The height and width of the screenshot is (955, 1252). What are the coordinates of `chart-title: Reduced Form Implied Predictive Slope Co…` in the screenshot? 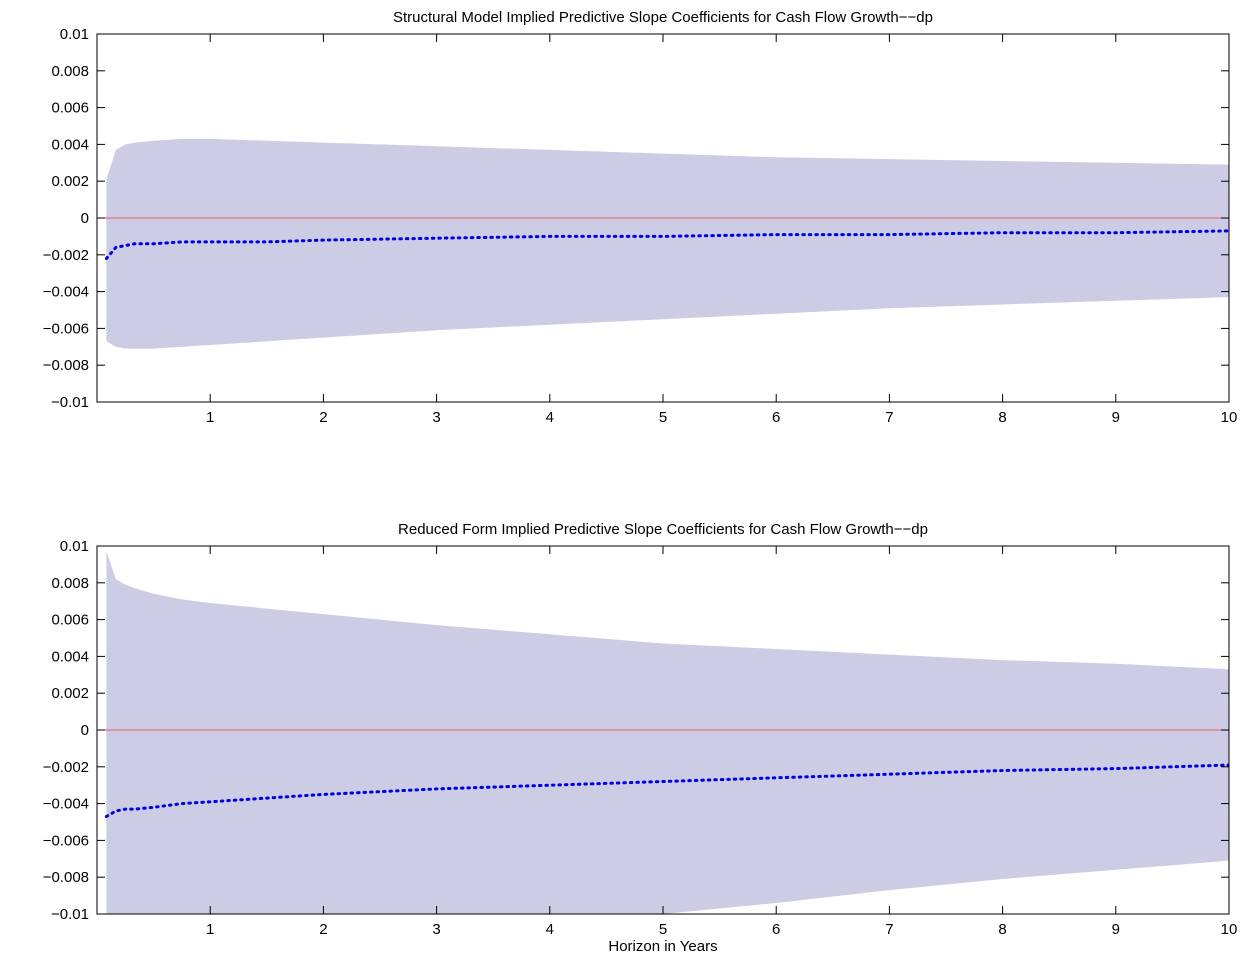 It's located at (663, 529).